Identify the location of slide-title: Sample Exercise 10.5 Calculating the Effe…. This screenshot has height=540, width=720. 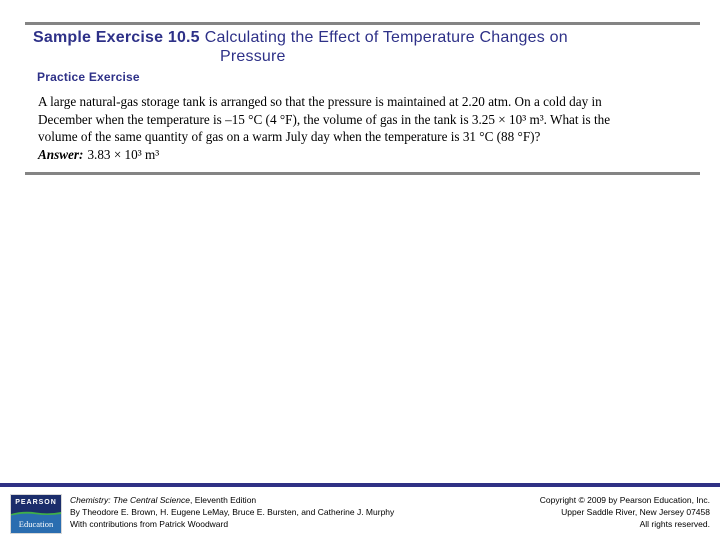
(363, 47).